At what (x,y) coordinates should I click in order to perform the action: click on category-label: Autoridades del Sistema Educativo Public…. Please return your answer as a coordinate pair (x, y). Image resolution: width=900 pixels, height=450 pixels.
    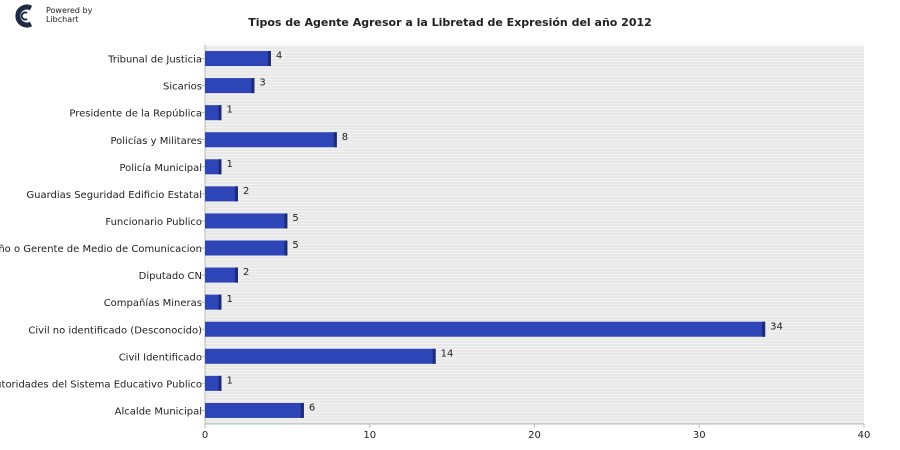
    Looking at the image, I should click on (101, 384).